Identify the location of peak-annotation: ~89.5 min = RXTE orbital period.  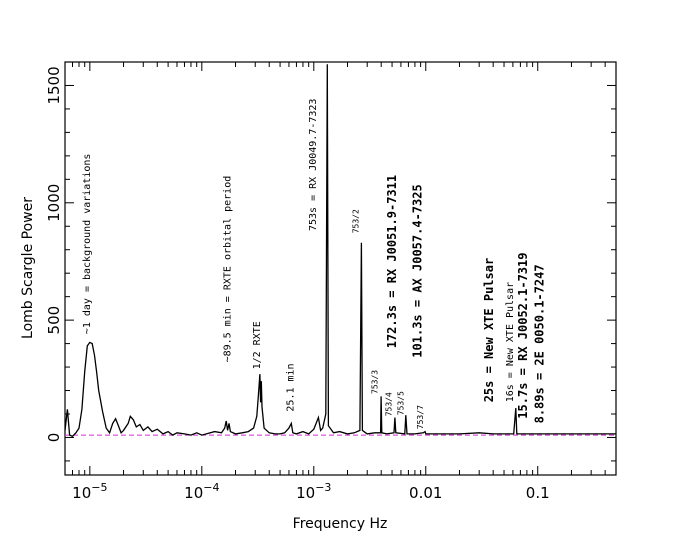
(227, 269).